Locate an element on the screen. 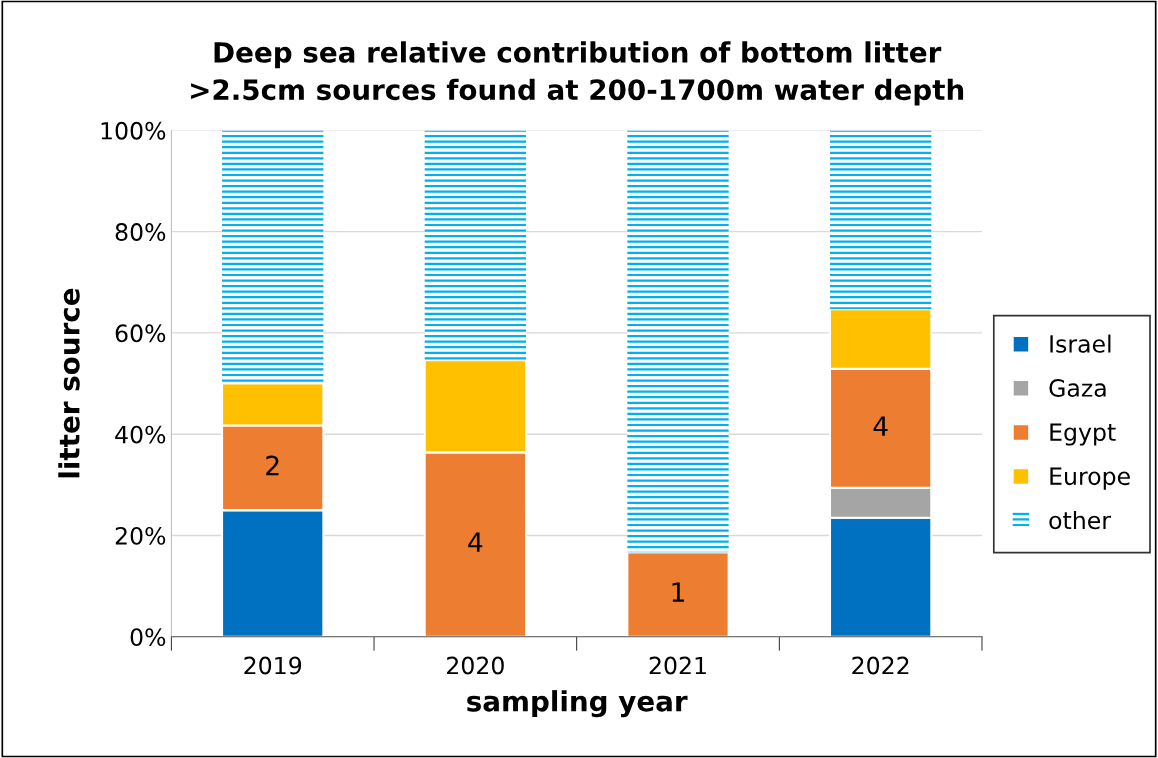 This screenshot has height=758, width=1158. legend-label: other is located at coordinates (1080, 520).